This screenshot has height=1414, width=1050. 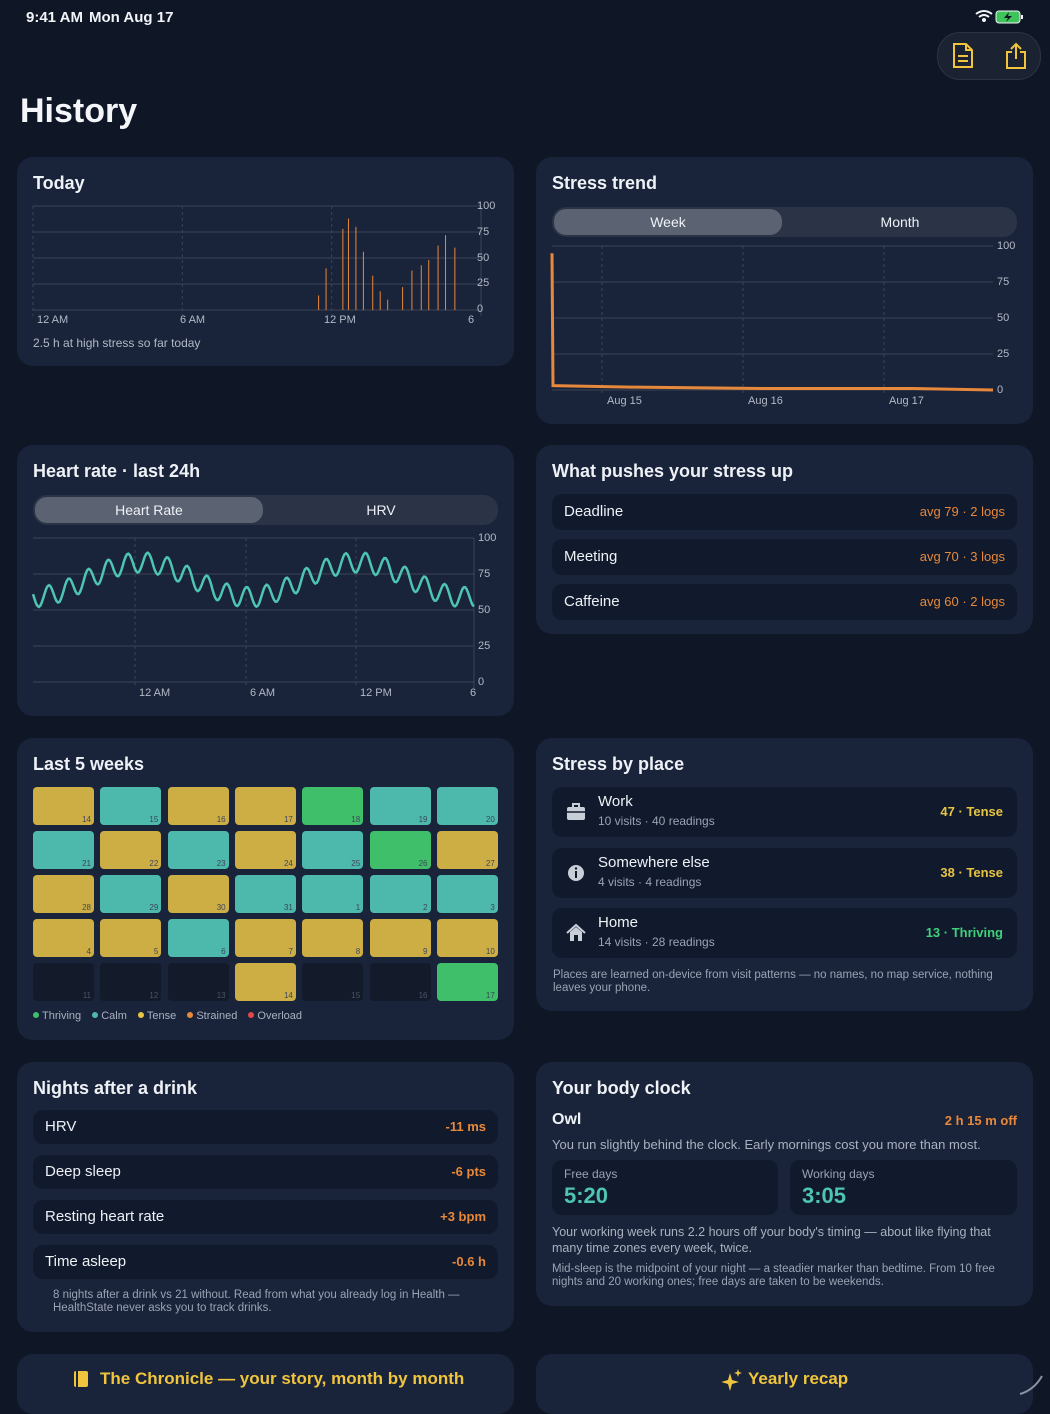 What do you see at coordinates (483, 232) in the screenshot?
I see `y-tick: 75` at bounding box center [483, 232].